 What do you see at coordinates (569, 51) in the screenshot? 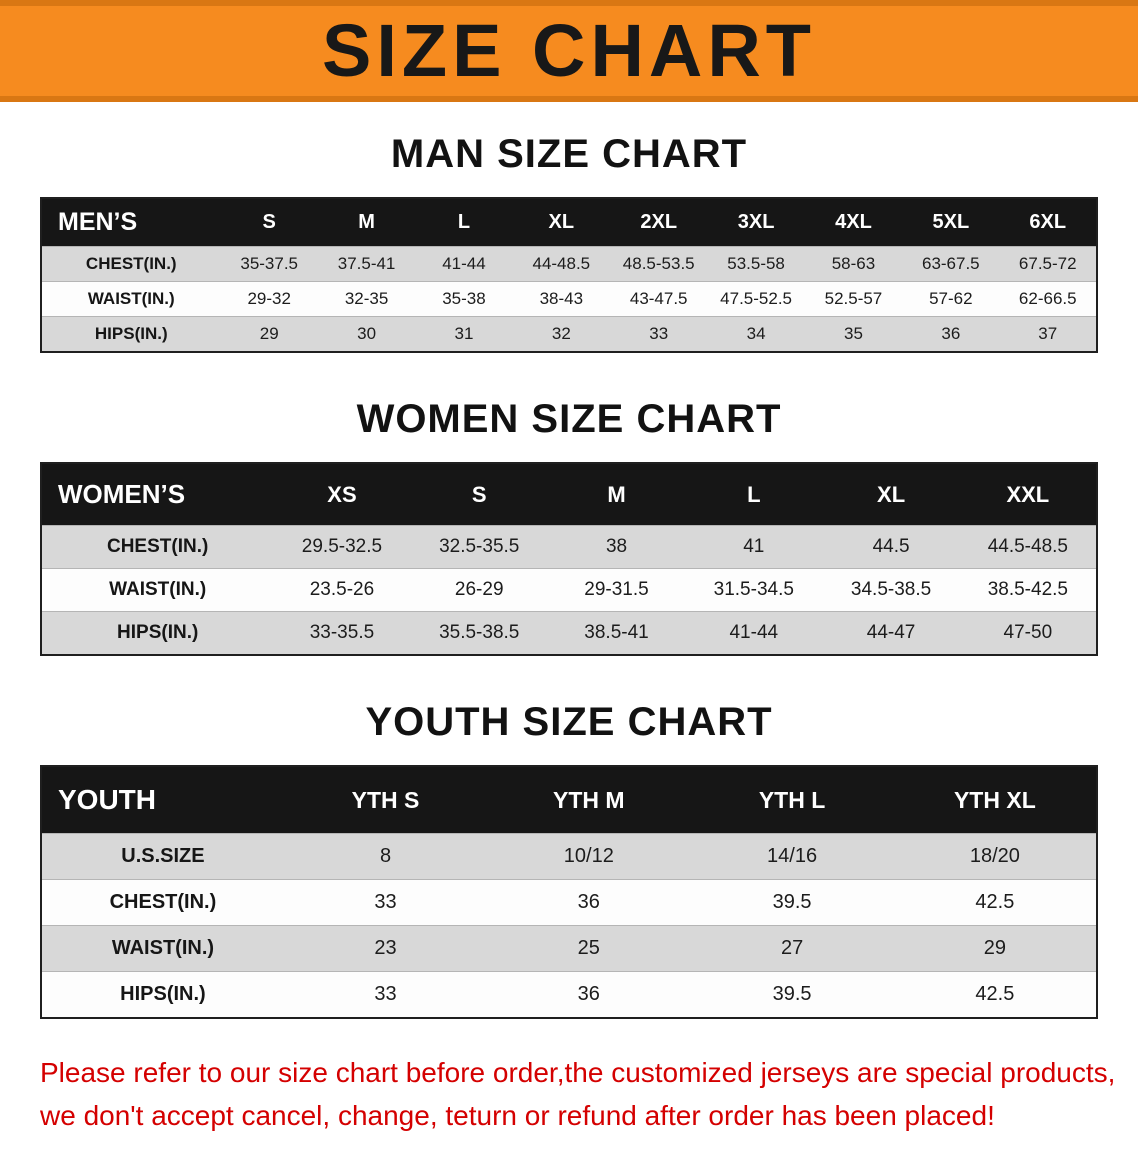
I see `banner: SIZE CHART` at bounding box center [569, 51].